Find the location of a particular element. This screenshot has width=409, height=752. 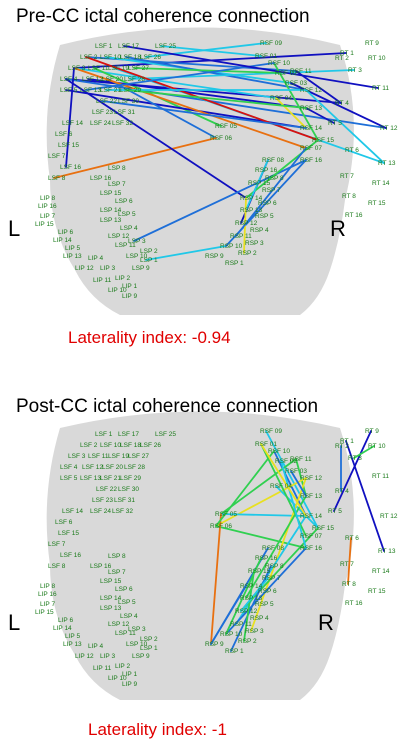

panel-title: Pre-CC ictal coherence connection is located at coordinates (163, 16).